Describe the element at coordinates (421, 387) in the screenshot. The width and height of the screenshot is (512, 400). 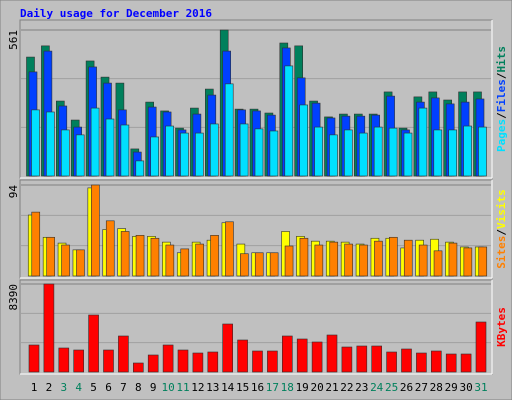
I see `x-tick-label: 27` at that location.